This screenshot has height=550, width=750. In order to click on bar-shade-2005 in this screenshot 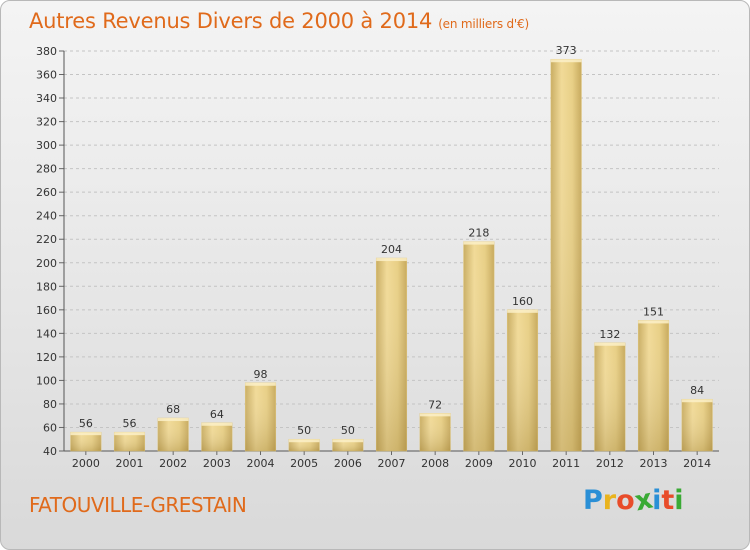, I will do `click(304, 445)`.